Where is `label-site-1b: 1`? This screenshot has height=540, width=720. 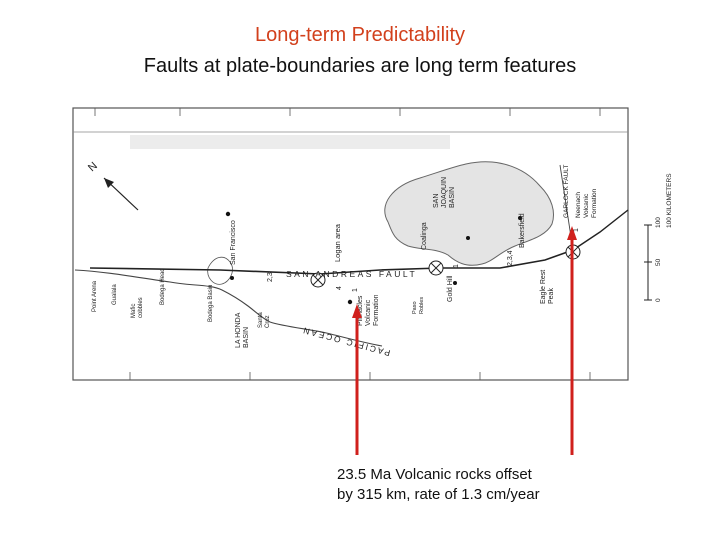 label-site-1b: 1 is located at coordinates (456, 266).